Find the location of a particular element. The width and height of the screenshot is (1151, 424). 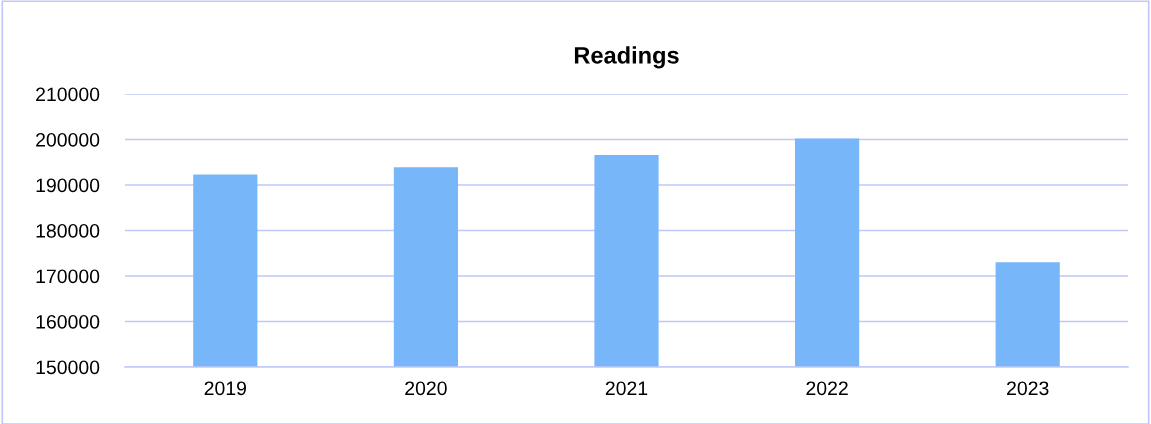

x-tick-label: 2023 is located at coordinates (1028, 388).